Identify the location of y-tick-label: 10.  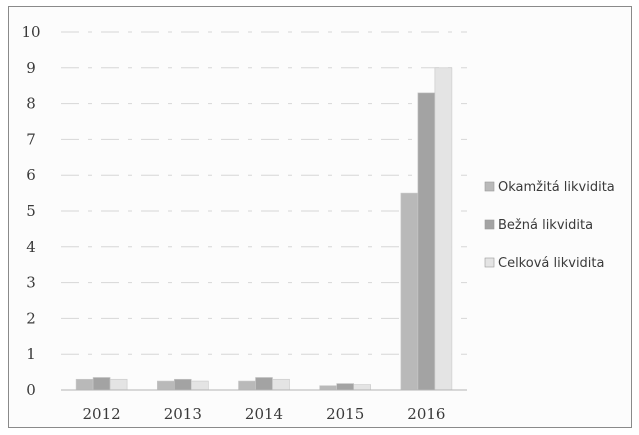
(30, 32).